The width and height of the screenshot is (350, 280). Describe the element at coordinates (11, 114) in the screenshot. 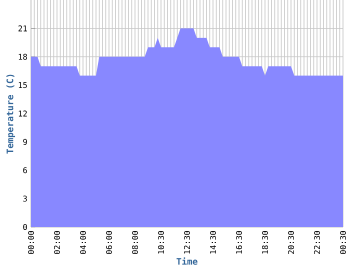

I see `y-axis-title: Temperature (C)` at that location.